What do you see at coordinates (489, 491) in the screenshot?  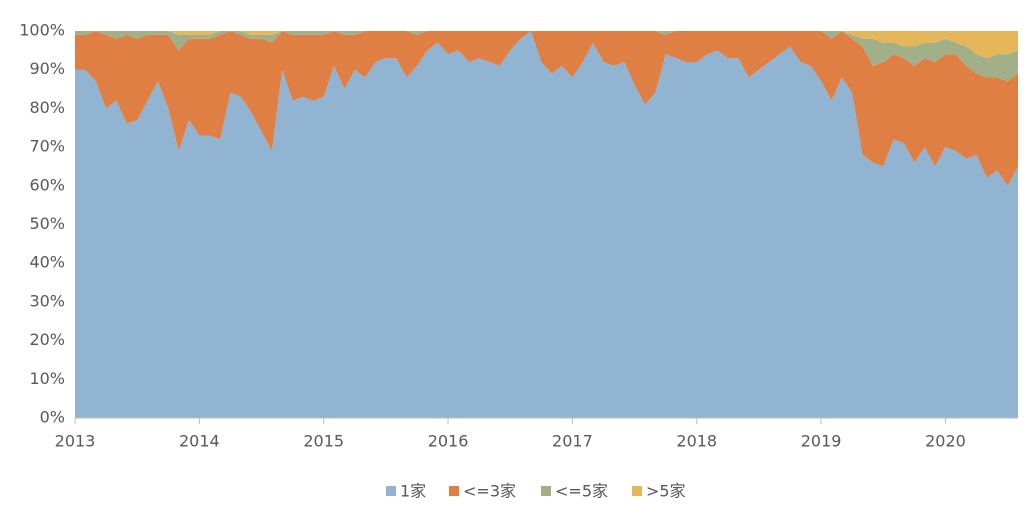 I see `legend-label: <=3家` at bounding box center [489, 491].